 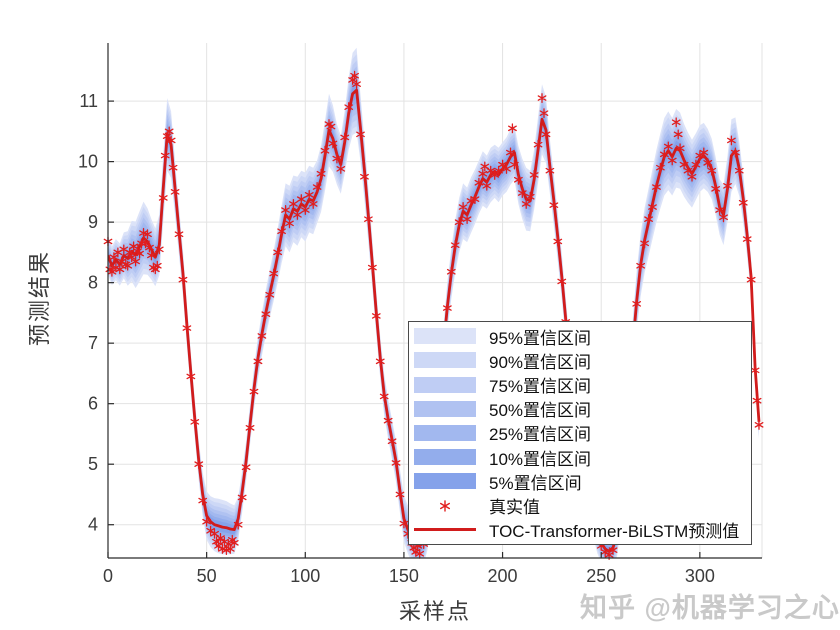 I want to click on legend-label: TOC-Transformer-BiLSTM预测值, so click(x=614, y=532).